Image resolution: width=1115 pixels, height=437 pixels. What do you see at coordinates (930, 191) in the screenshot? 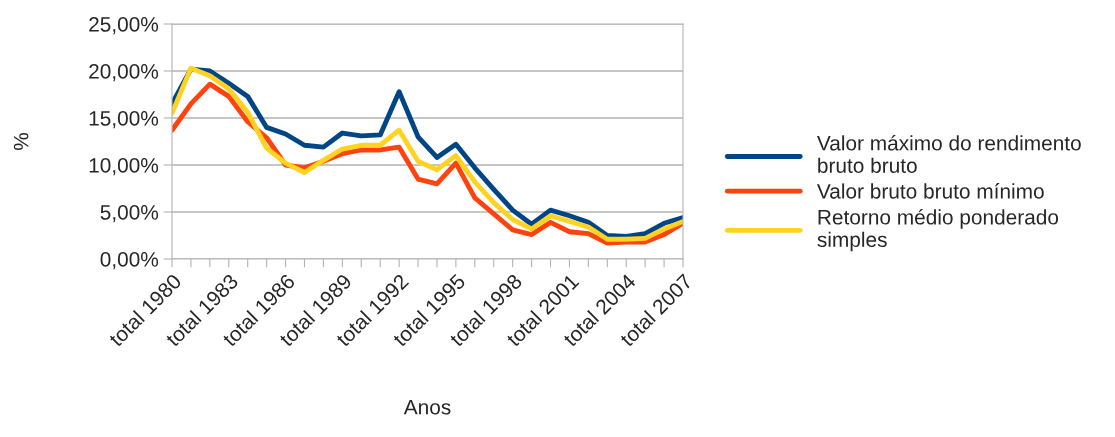
I see `legend-label: Valor bruto bruto mínimo` at bounding box center [930, 191].